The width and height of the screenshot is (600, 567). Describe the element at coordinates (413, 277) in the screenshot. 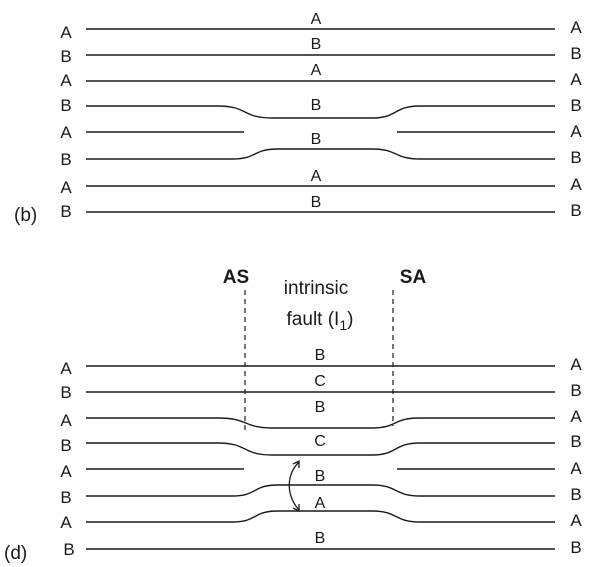

I see `partial-dislocation-sa-label: SA` at that location.